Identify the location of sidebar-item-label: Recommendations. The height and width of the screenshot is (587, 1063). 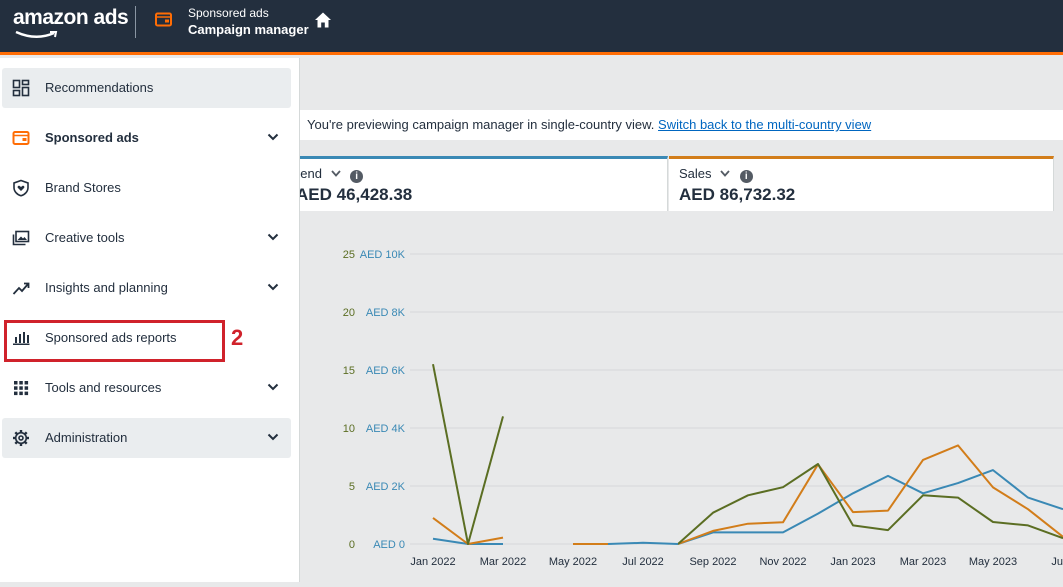
(99, 87).